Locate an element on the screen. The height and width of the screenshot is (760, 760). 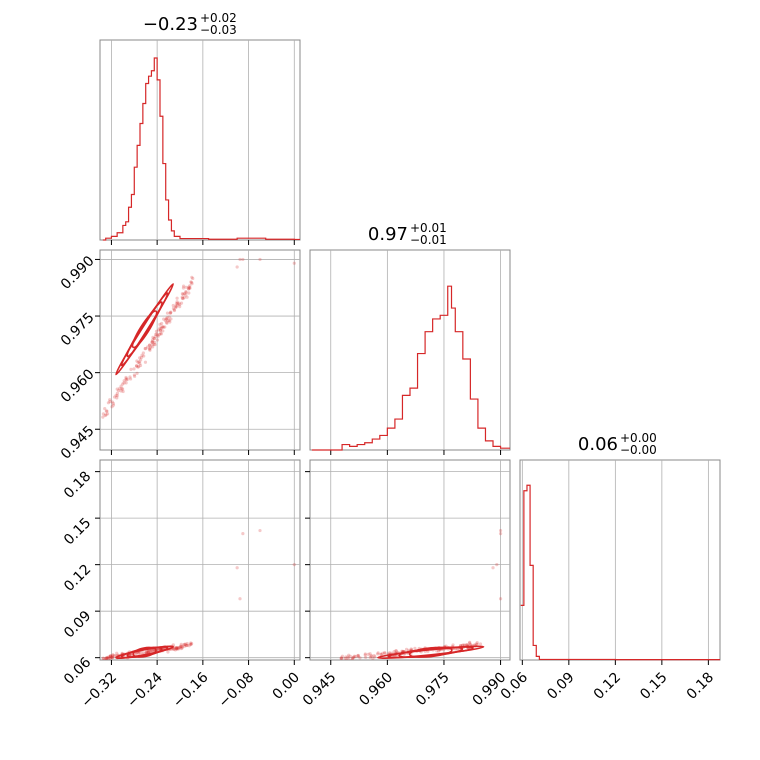
hist-param3: 0.06 0.09 0.12 0.15 0.18 is located at coordinates (609, 581).